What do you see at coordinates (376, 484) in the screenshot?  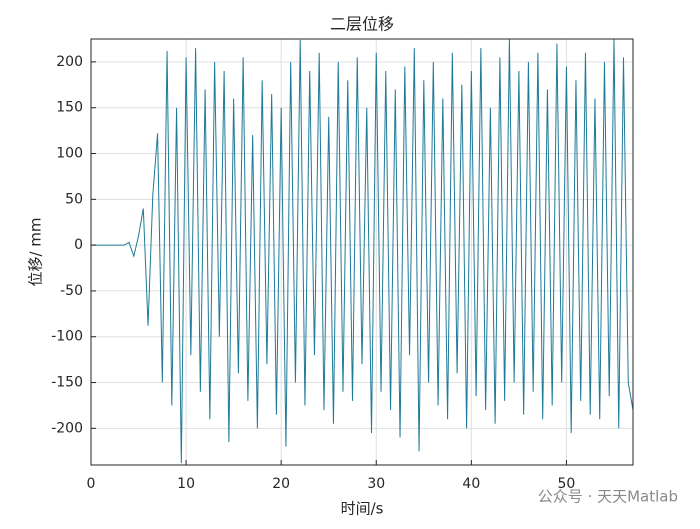 I see `x-tick-label: 30` at bounding box center [376, 484].